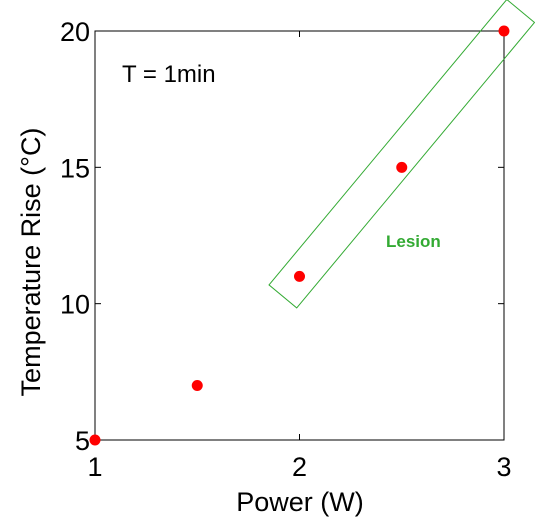 This screenshot has width=535, height=523. Describe the element at coordinates (169, 74) in the screenshot. I see `annotation-time-label: T = 1min` at that location.